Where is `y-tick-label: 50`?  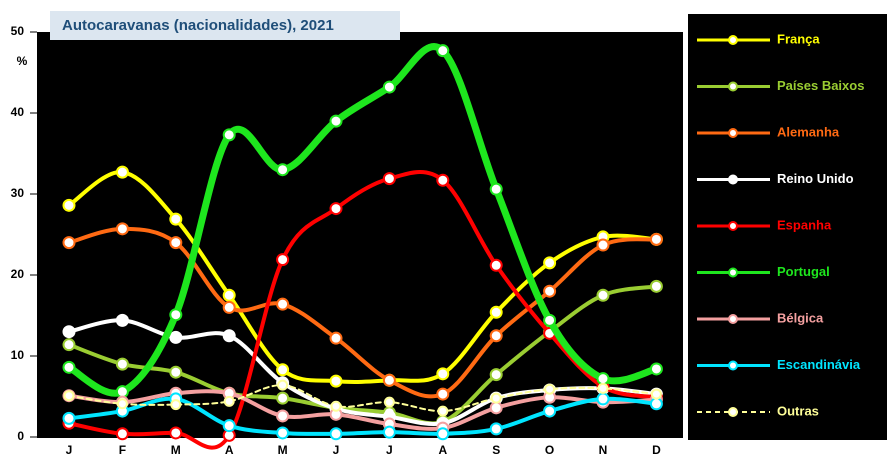
y-tick-label: 50 is located at coordinates (18, 31).